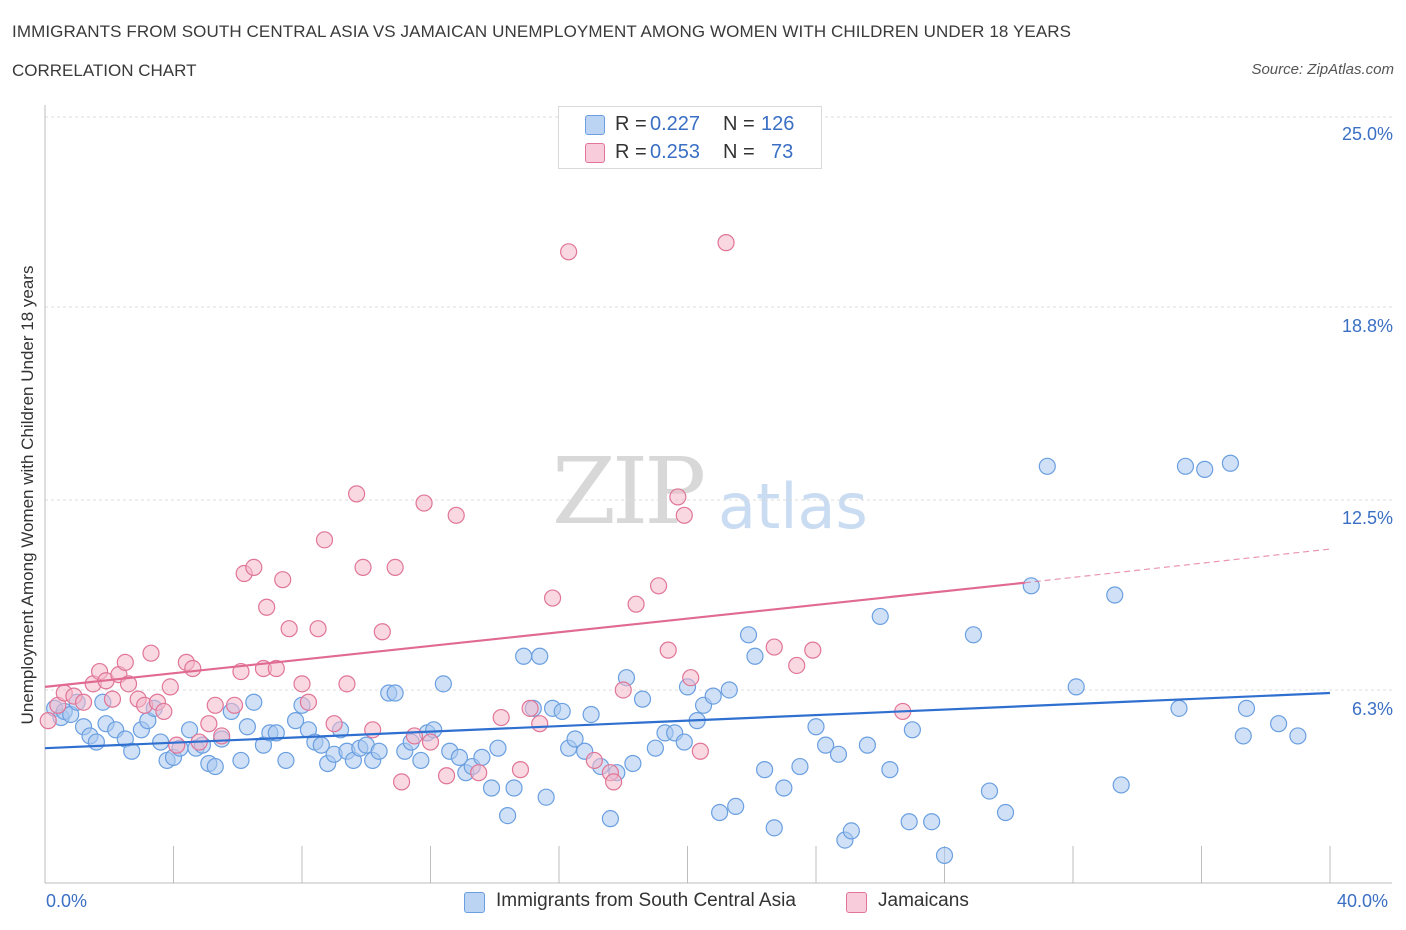 The height and width of the screenshot is (930, 1406). Describe the element at coordinates (1367, 518) in the screenshot. I see `y-tick-label-12-5: 12.5%` at that location.